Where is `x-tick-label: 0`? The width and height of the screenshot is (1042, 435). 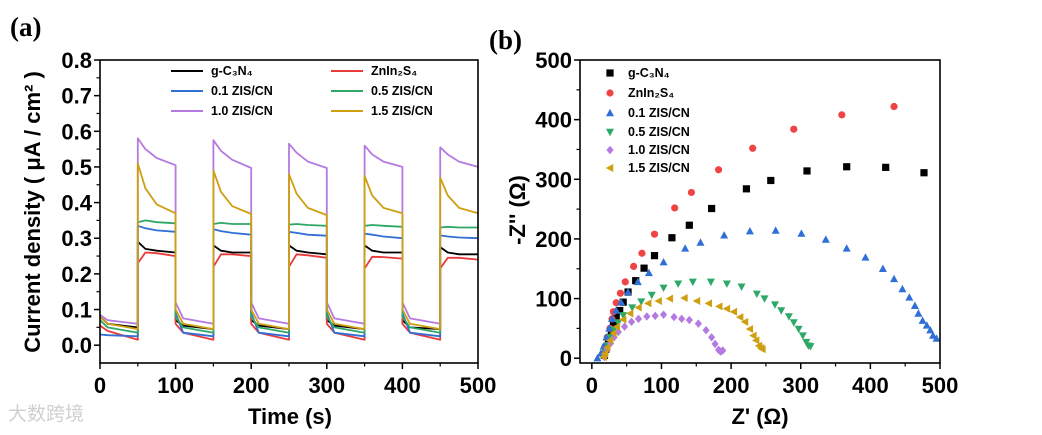 x-tick-label: 0 is located at coordinates (592, 385).